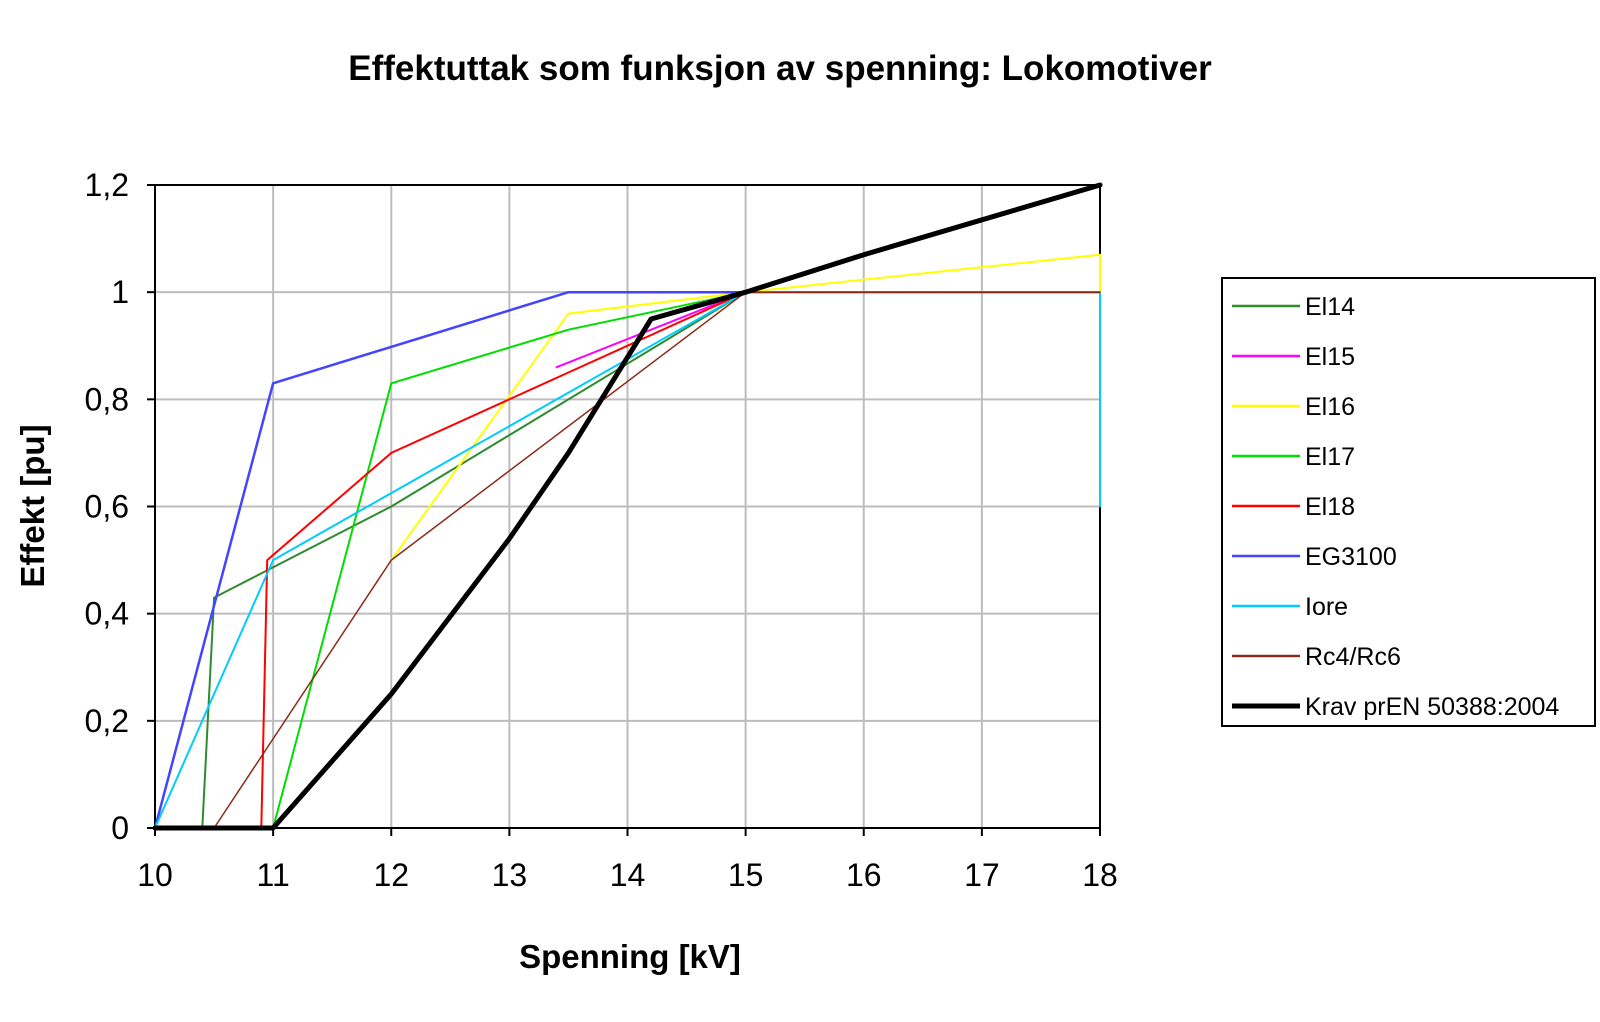  Describe the element at coordinates (107, 185) in the screenshot. I see `y-tick-label: 1,2` at that location.